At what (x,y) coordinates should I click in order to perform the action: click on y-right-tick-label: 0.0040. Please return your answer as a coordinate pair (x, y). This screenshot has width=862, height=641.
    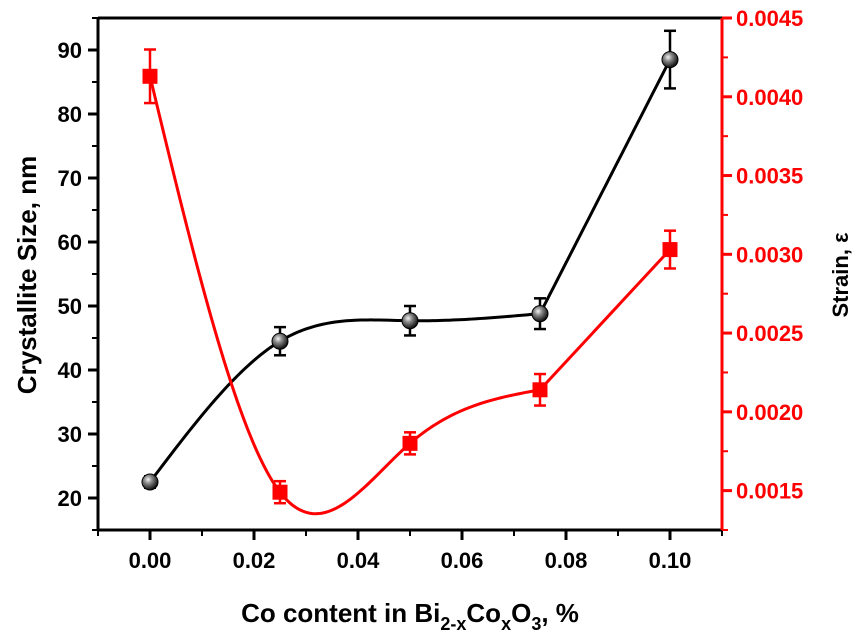
    Looking at the image, I should click on (769, 97).